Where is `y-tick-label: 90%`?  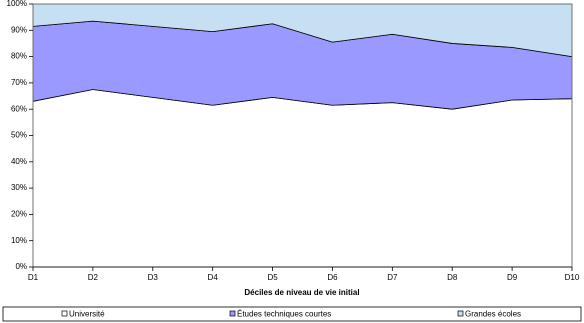 y-tick-label: 90% is located at coordinates (19, 29).